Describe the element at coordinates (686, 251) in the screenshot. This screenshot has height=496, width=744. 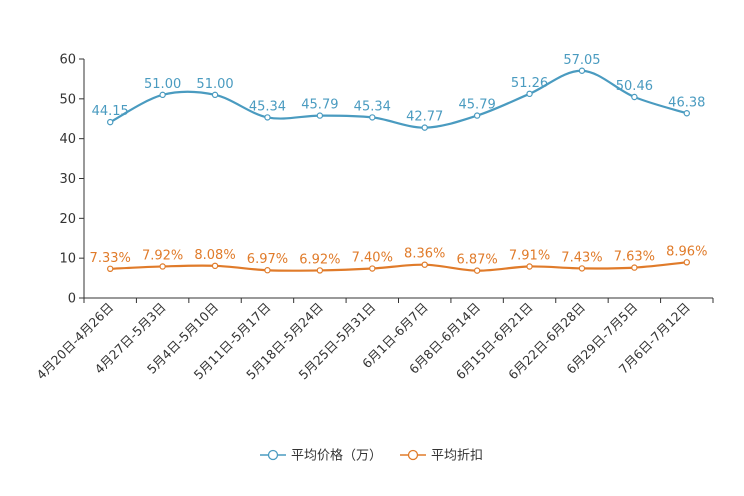
I see `data-label: 8.96%` at that location.